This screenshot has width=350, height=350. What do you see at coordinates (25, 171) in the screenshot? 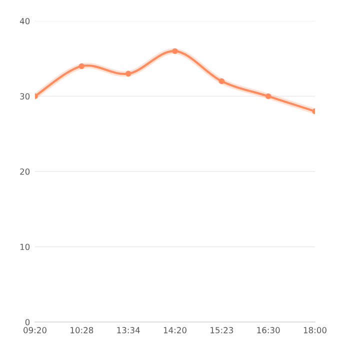
I see `y-tick-label: 20` at bounding box center [25, 171].